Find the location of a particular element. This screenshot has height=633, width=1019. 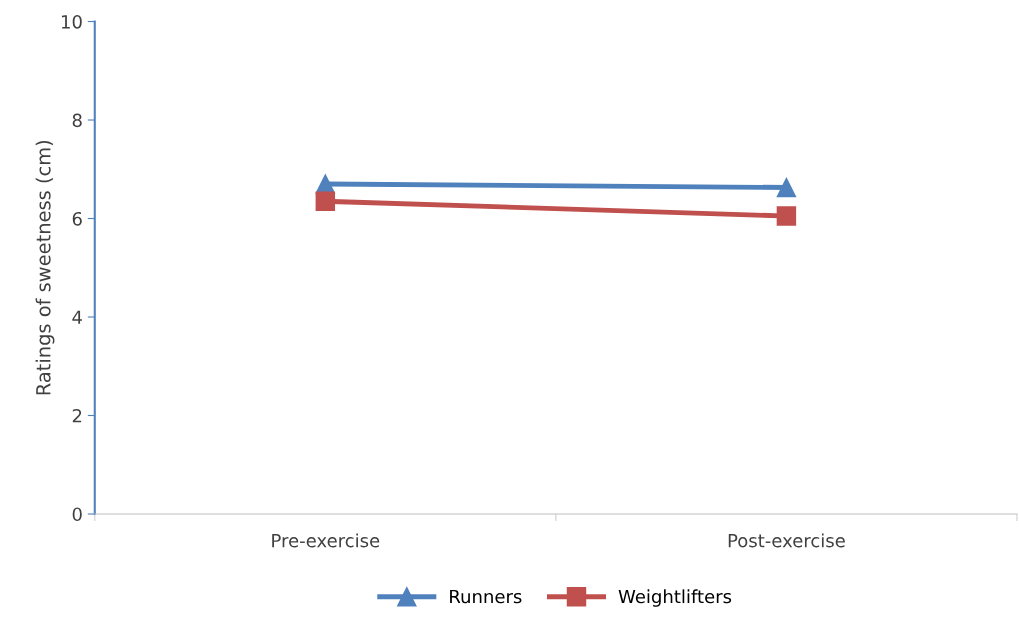

y-tick-label: 8 is located at coordinates (77, 120).